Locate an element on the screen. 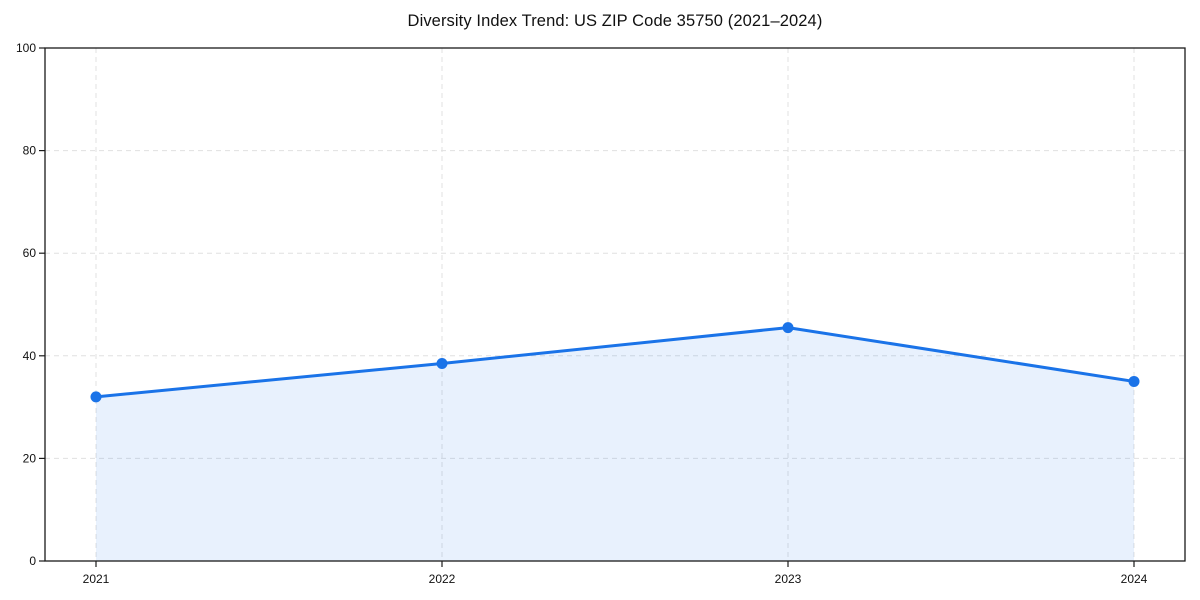  x-tick-label: 2024 is located at coordinates (1134, 579).